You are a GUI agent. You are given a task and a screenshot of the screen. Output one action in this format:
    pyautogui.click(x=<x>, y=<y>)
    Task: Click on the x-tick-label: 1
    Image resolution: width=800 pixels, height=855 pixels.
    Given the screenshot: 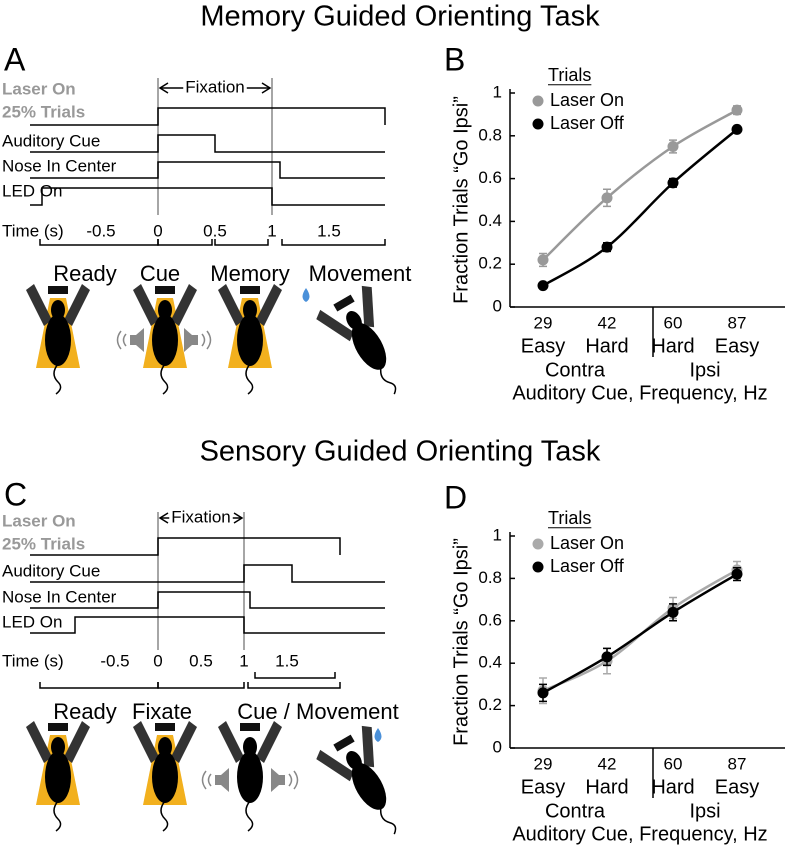 What is the action you would take?
    pyautogui.click(x=271, y=230)
    